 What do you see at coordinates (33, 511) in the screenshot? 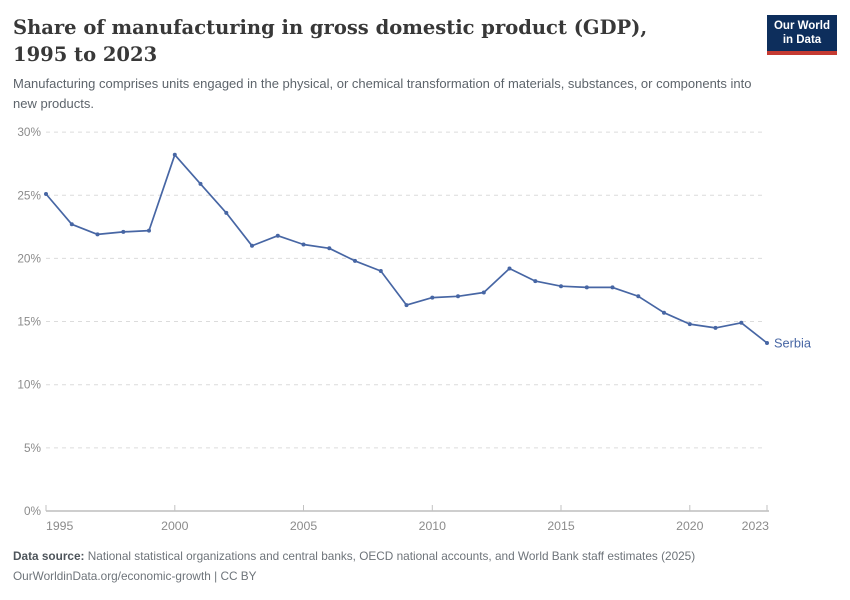
I see `y-axis-tick-label: 0%` at bounding box center [33, 511].